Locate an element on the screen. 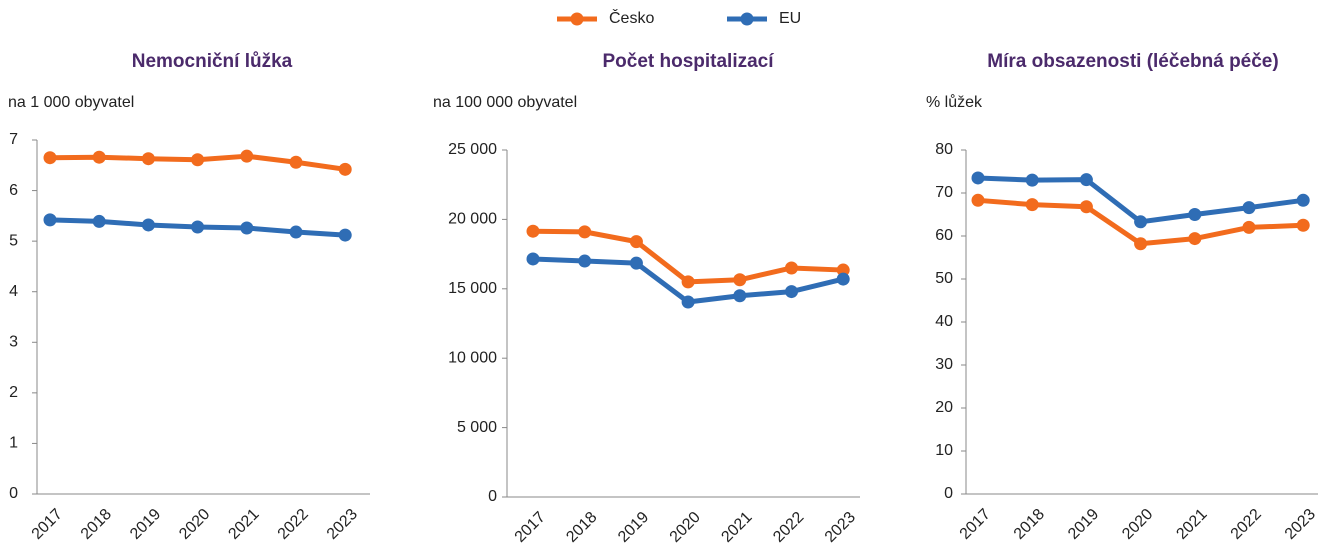 Image resolution: width=1335 pixels, height=551 pixels. y-tick-label: 20 000 is located at coordinates (472, 219).